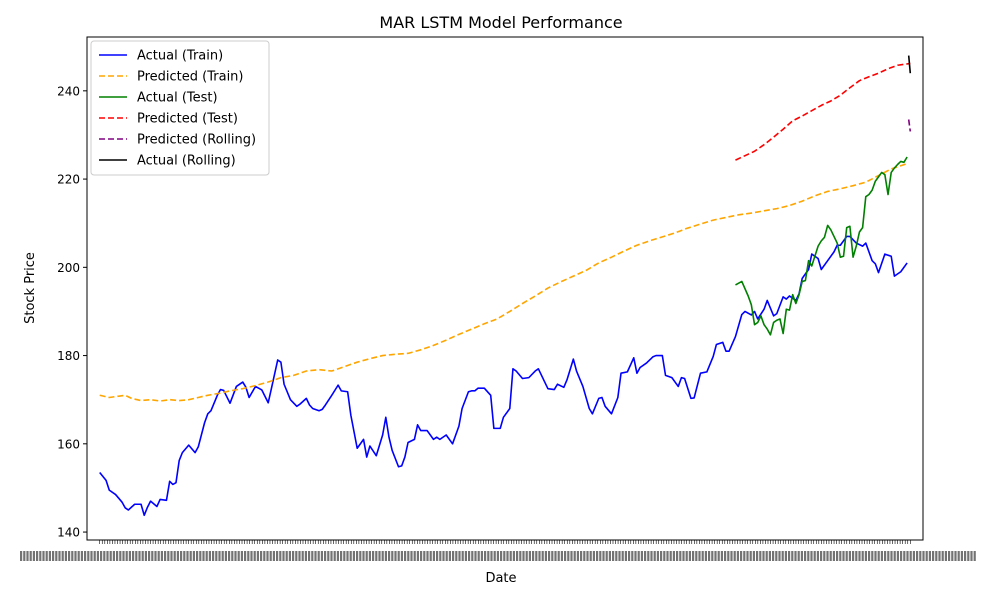  Describe the element at coordinates (177, 98) in the screenshot. I see `legend-entry-label: Actual (Test)` at that location.